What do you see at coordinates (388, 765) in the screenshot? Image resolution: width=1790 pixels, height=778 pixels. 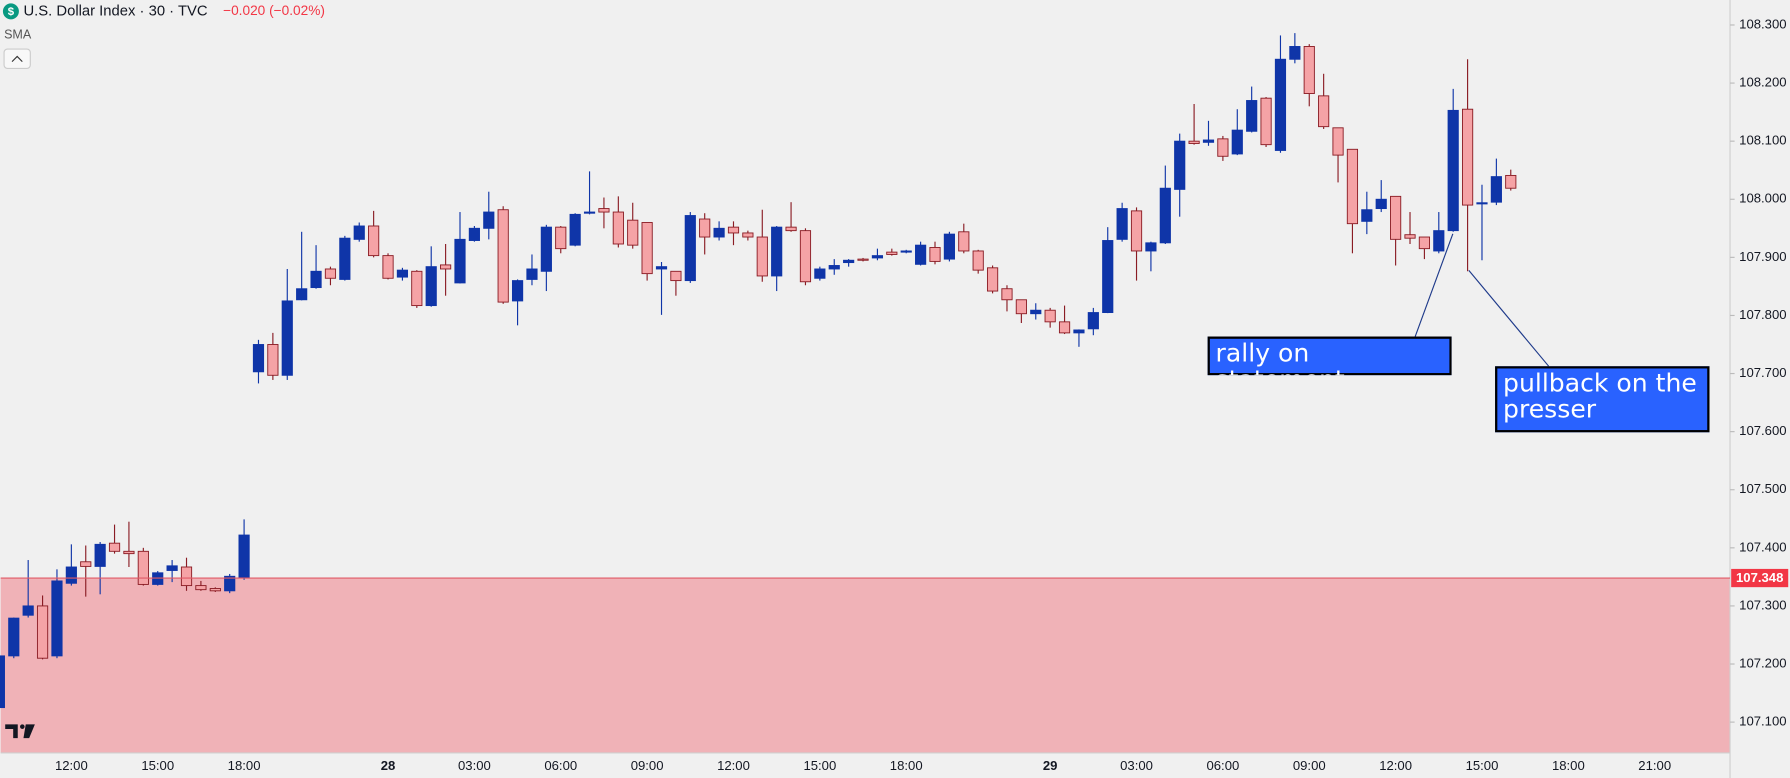 I see `x-tick-label: 28` at bounding box center [388, 765].